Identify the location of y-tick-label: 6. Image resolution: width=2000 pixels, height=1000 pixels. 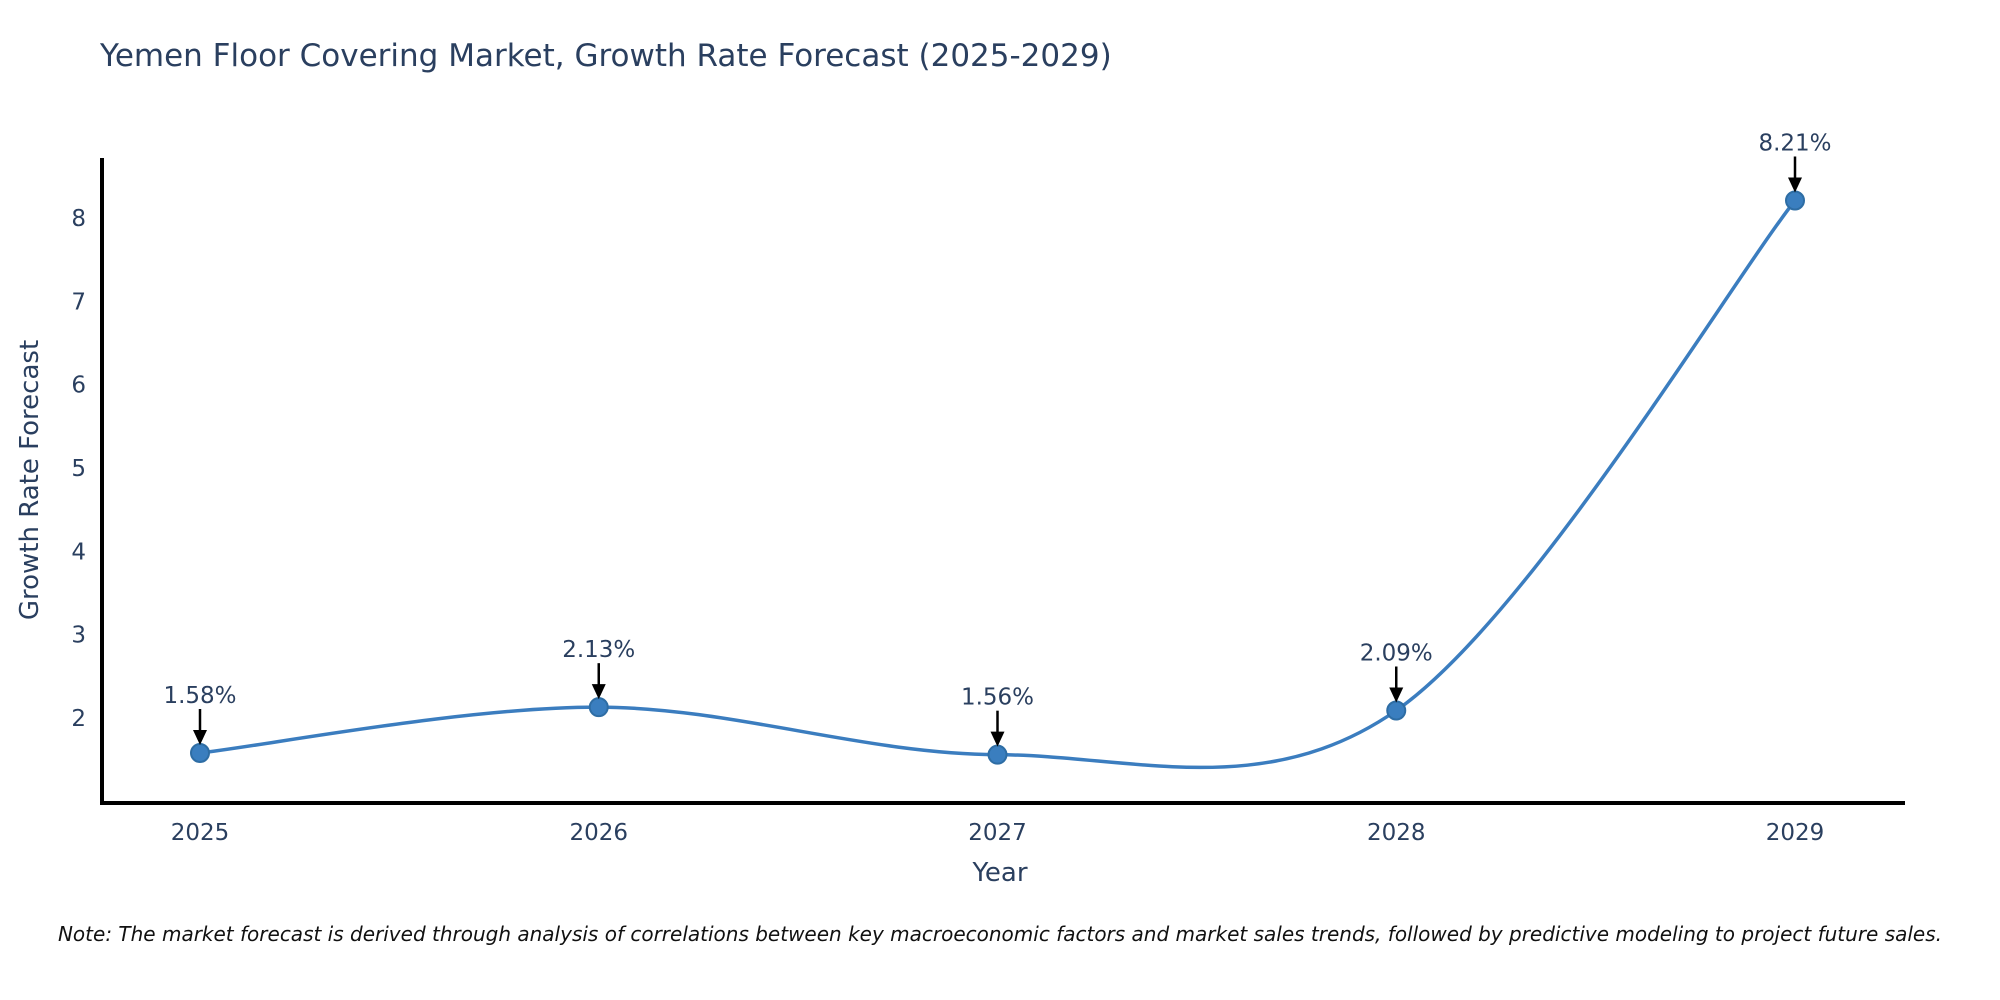
(78, 386).